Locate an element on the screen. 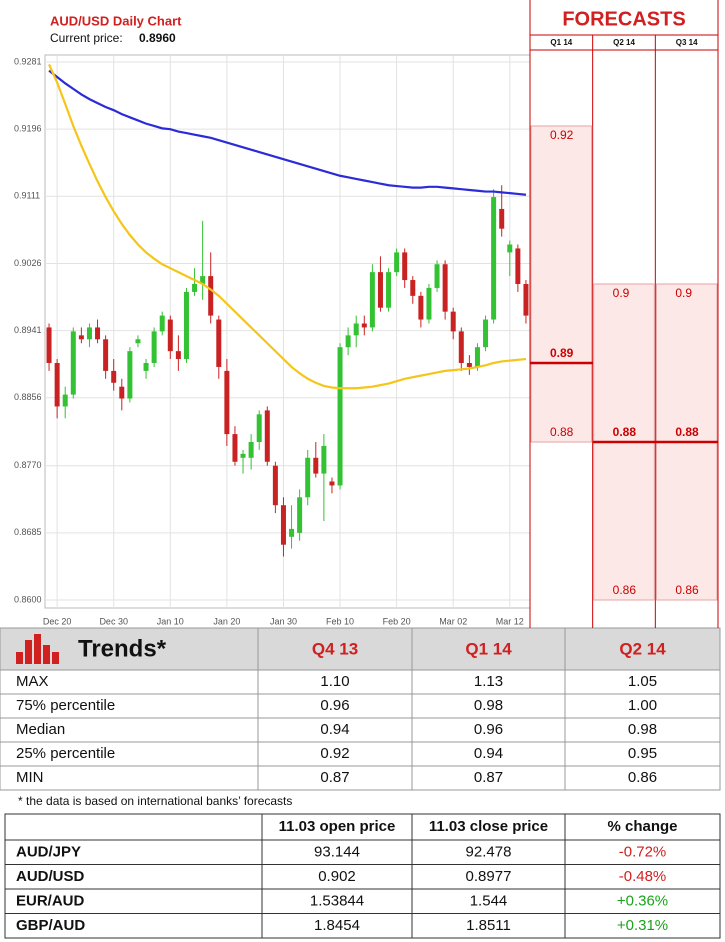 The image size is (725, 942). cell-value: 93.144 is located at coordinates (337, 851).